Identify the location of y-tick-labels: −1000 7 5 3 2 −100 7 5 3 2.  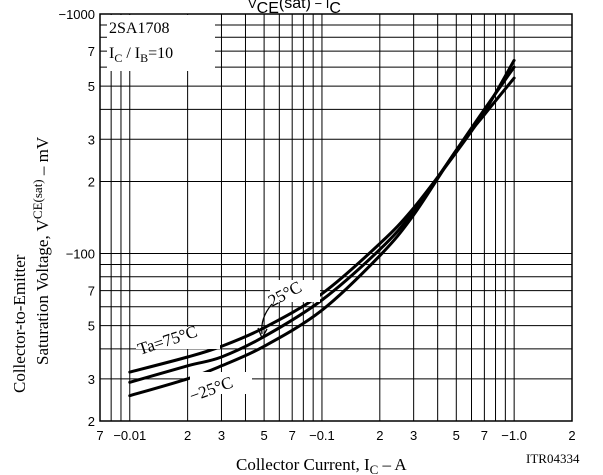
(76, 218).